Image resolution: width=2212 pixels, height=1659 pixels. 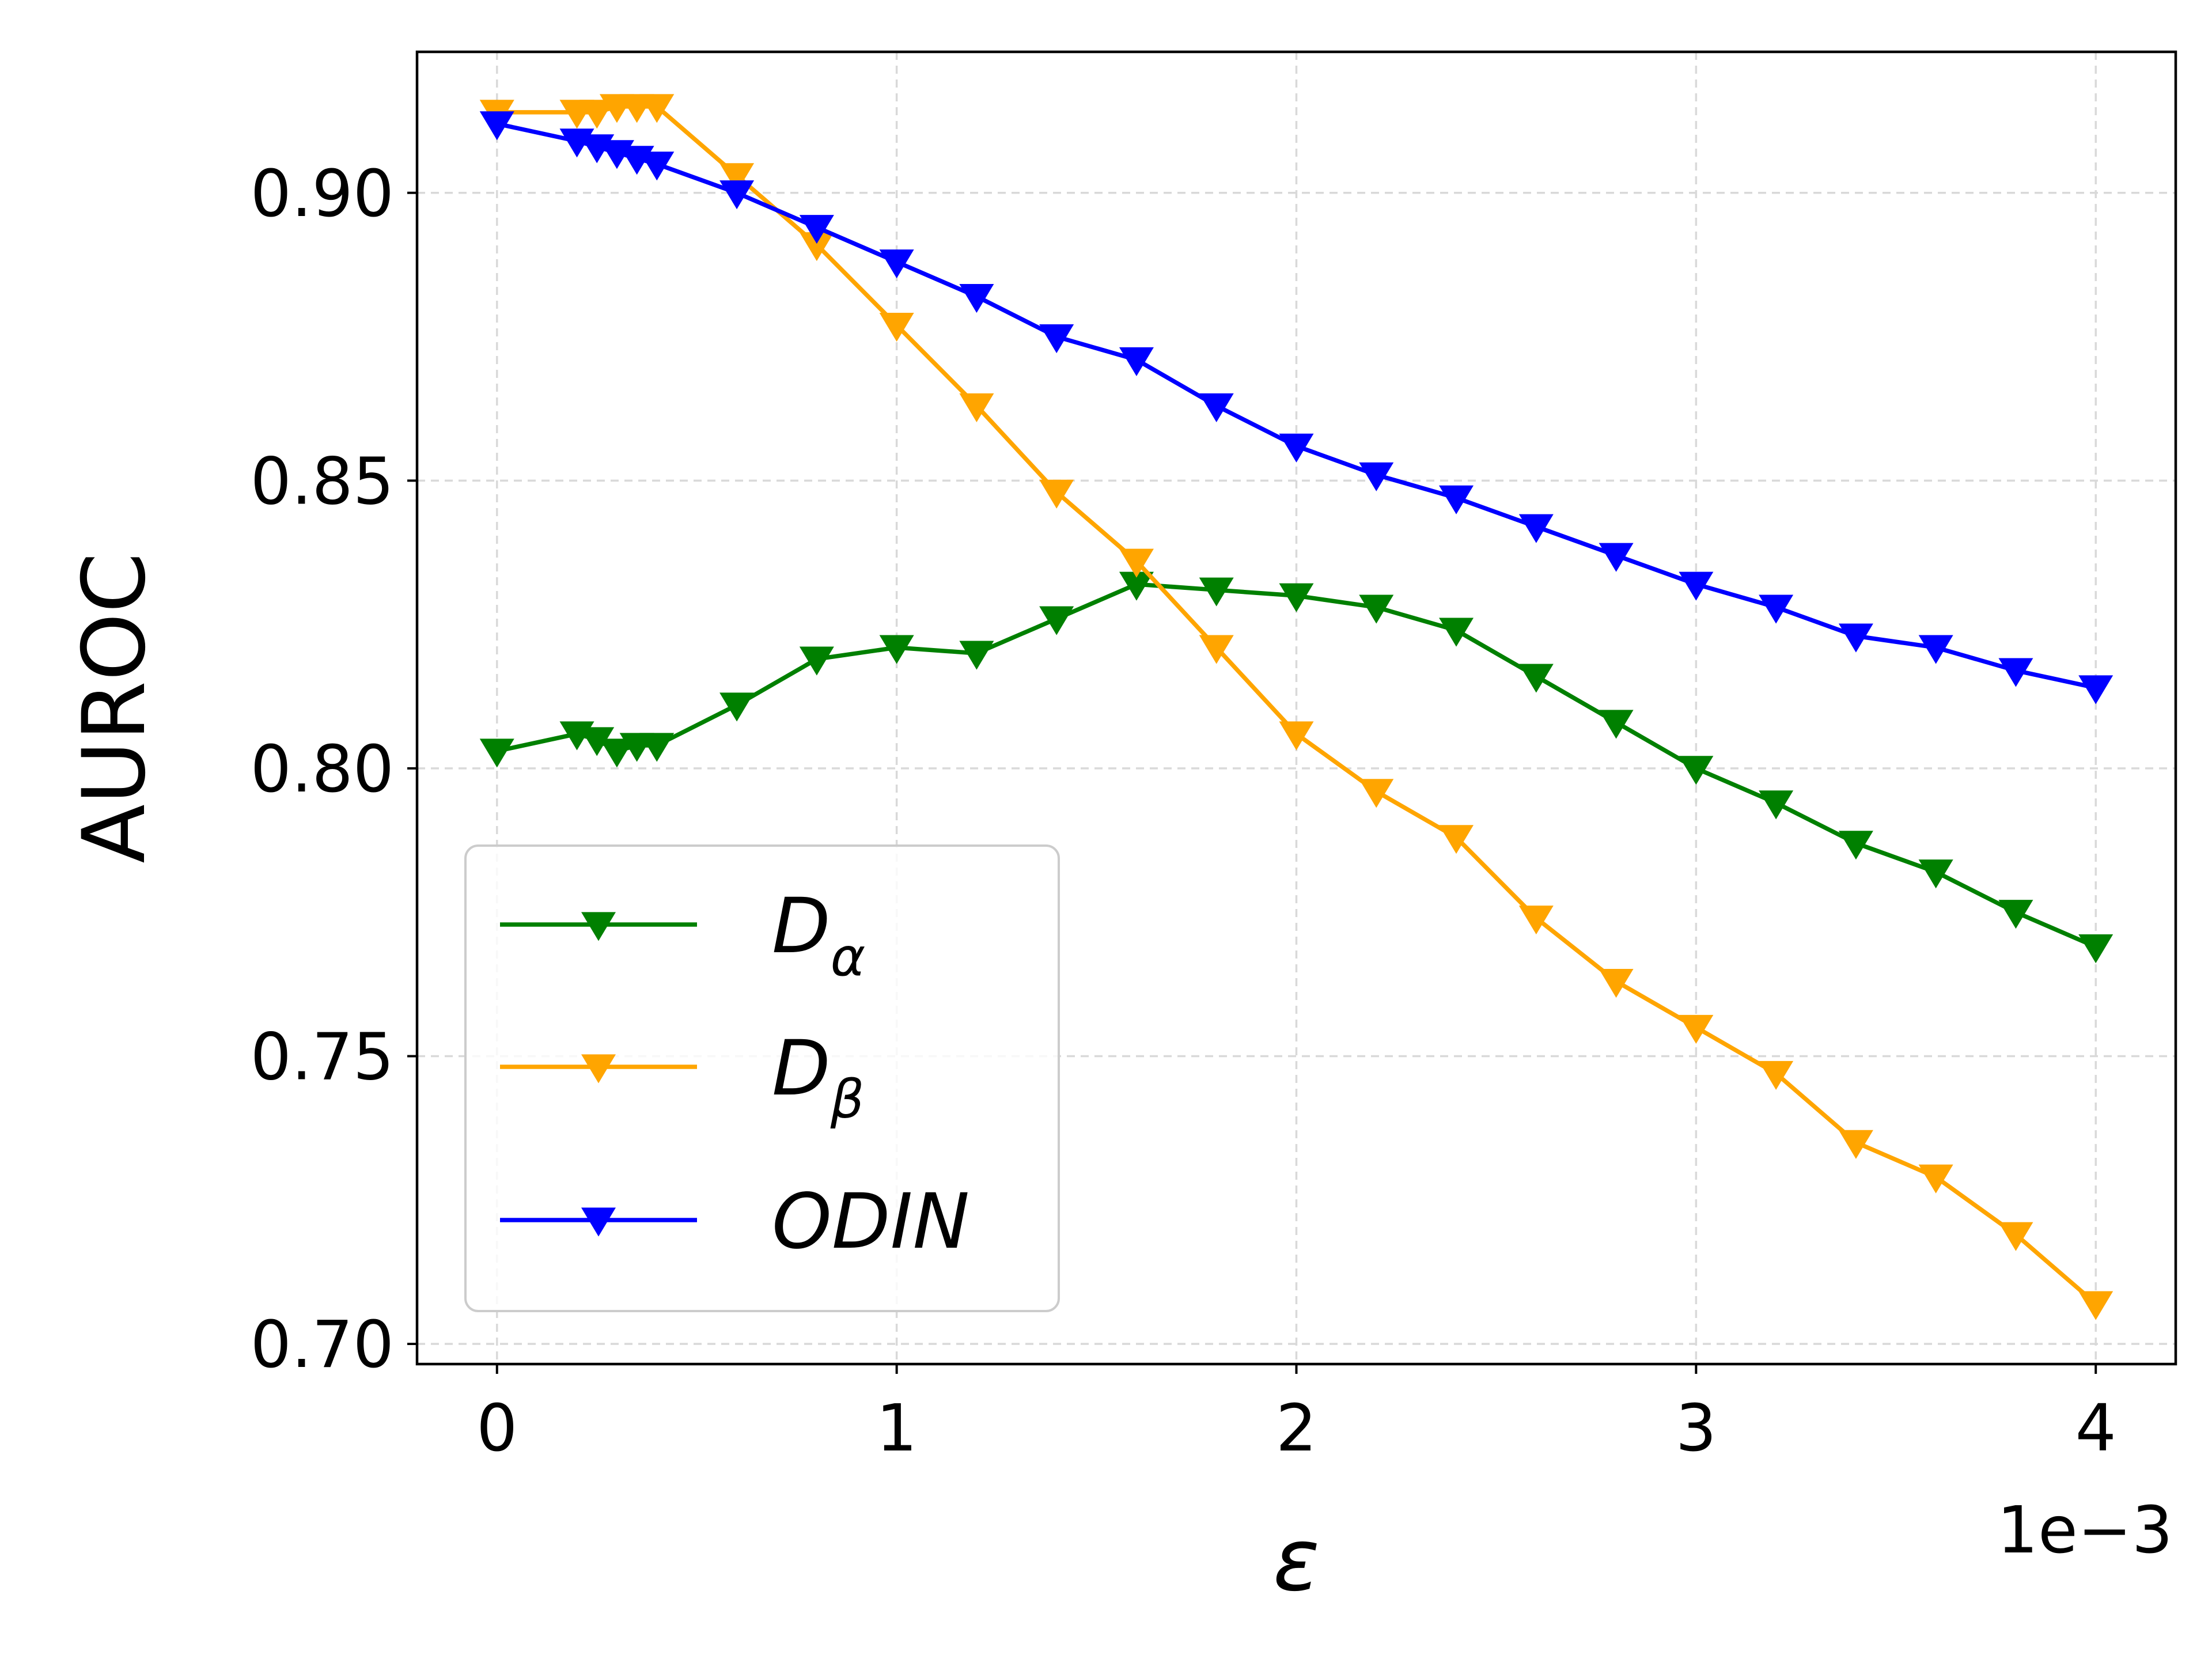 What do you see at coordinates (322, 1345) in the screenshot?
I see `y-tick-label: 0.70` at bounding box center [322, 1345].